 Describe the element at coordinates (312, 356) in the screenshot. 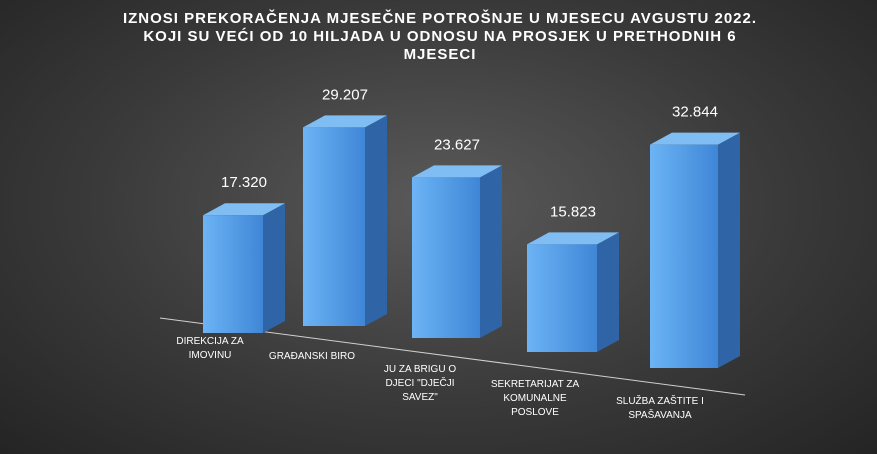

I see `x-tick-label: GRAĐANSKI BIRO` at that location.